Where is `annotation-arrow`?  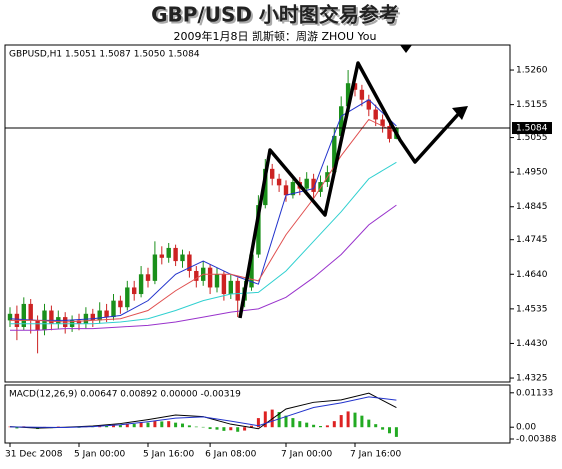
annotation-arrow is located at coordinates (460, 113).